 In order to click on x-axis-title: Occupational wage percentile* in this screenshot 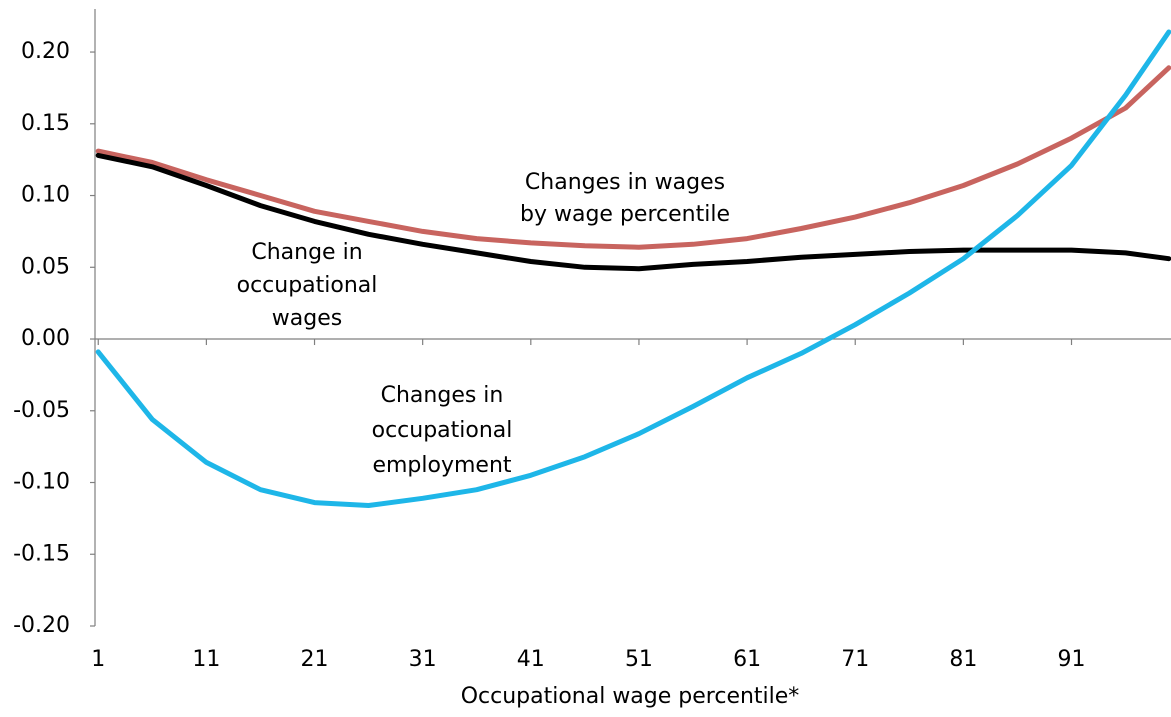, I will do `click(630, 696)`.